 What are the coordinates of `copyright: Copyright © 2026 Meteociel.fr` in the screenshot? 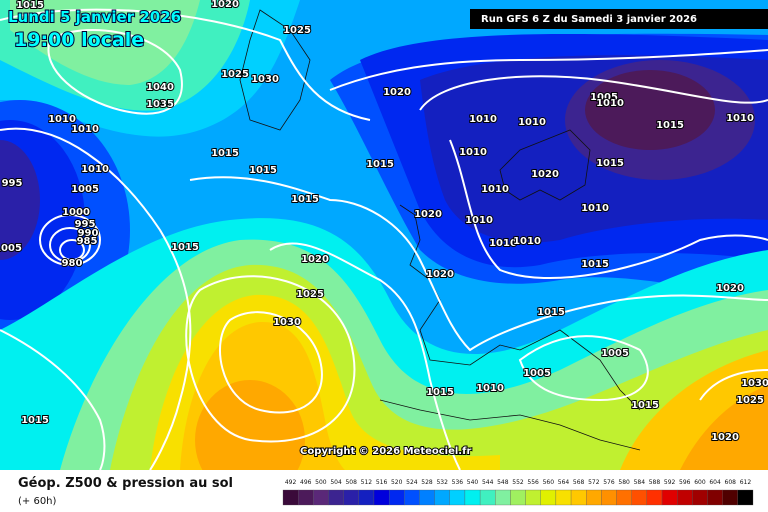 It's located at (385, 451).